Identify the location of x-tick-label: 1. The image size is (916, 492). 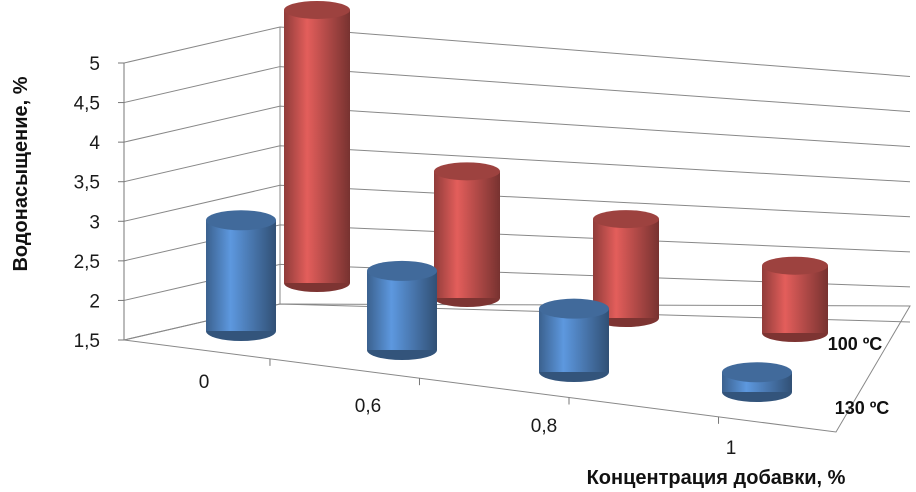
(731, 448).